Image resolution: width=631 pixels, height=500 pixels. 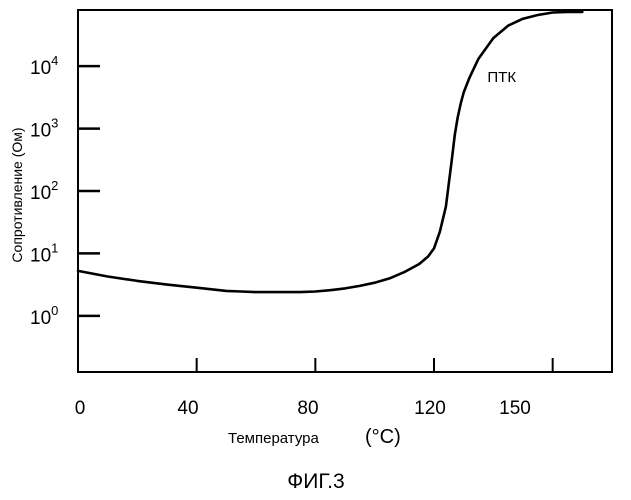 I want to click on x-axis-unit: (°C), so click(x=383, y=437).